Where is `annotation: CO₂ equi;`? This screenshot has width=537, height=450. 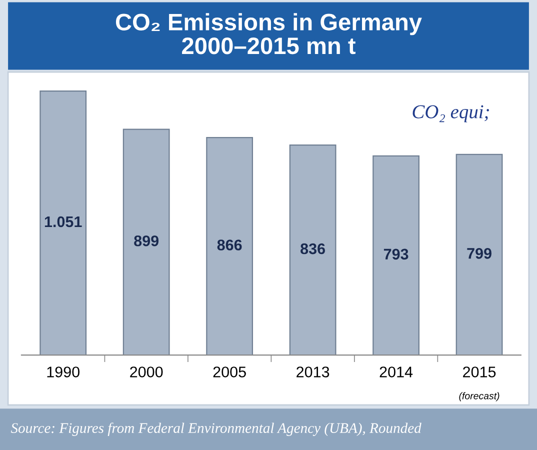
annotation: CO₂ equi; is located at coordinates (450, 113).